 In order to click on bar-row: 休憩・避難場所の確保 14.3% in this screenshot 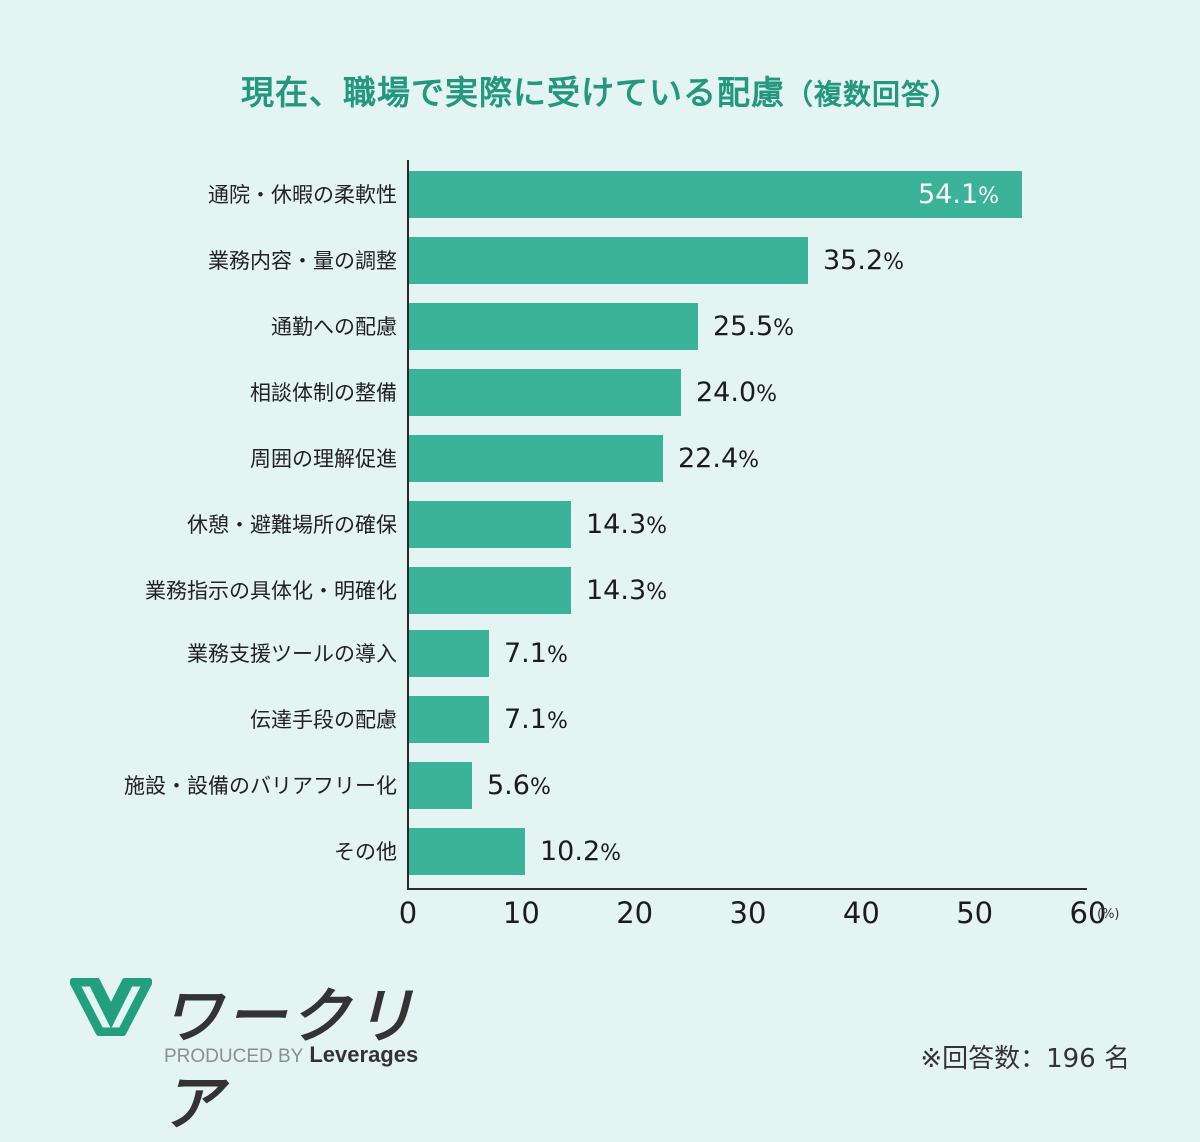, I will do `click(600, 525)`.